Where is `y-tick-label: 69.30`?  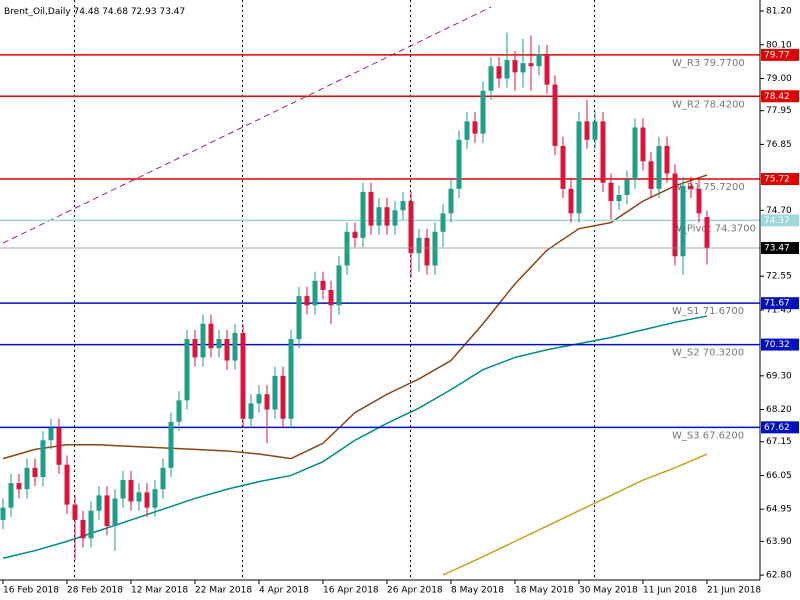
y-tick-label: 69.30 is located at coordinates (779, 376).